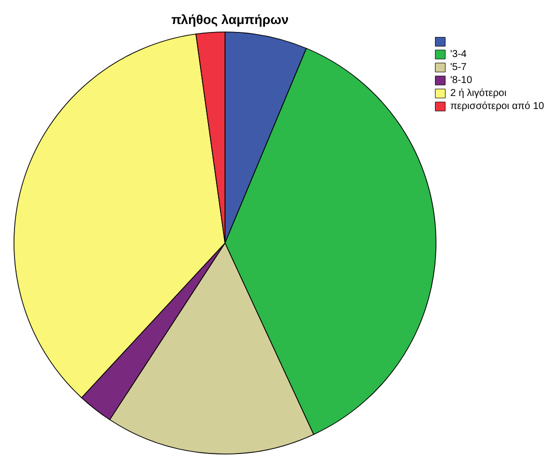 This screenshot has width=549, height=455. Describe the element at coordinates (230, 19) in the screenshot. I see `chart-title: πλήθος λαμπήρων` at that location.